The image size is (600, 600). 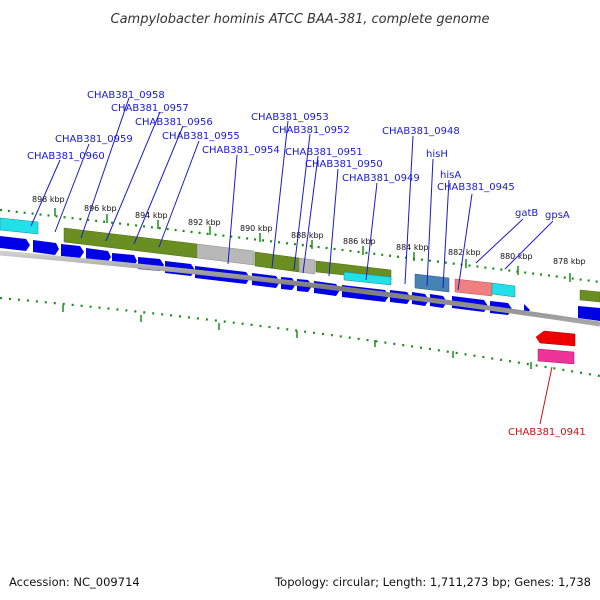 I want to click on tick-894: 894 kbp, so click(x=151, y=220).